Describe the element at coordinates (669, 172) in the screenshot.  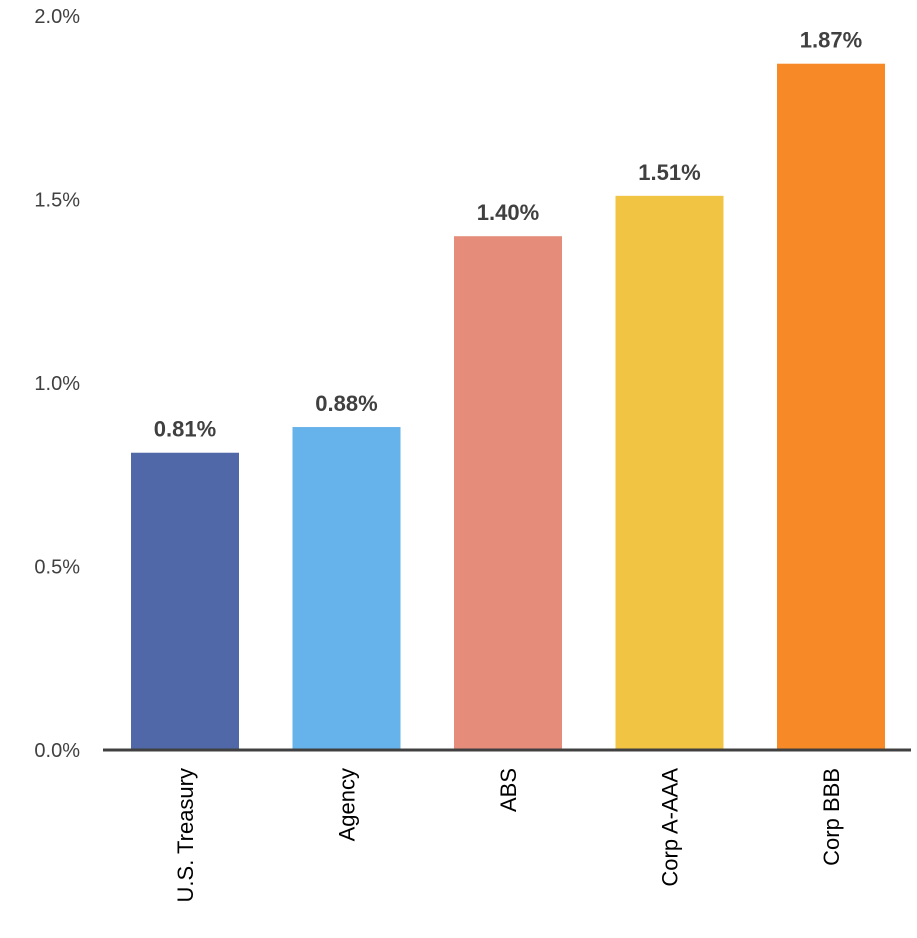
I see `data-label: 1.51%` at that location.